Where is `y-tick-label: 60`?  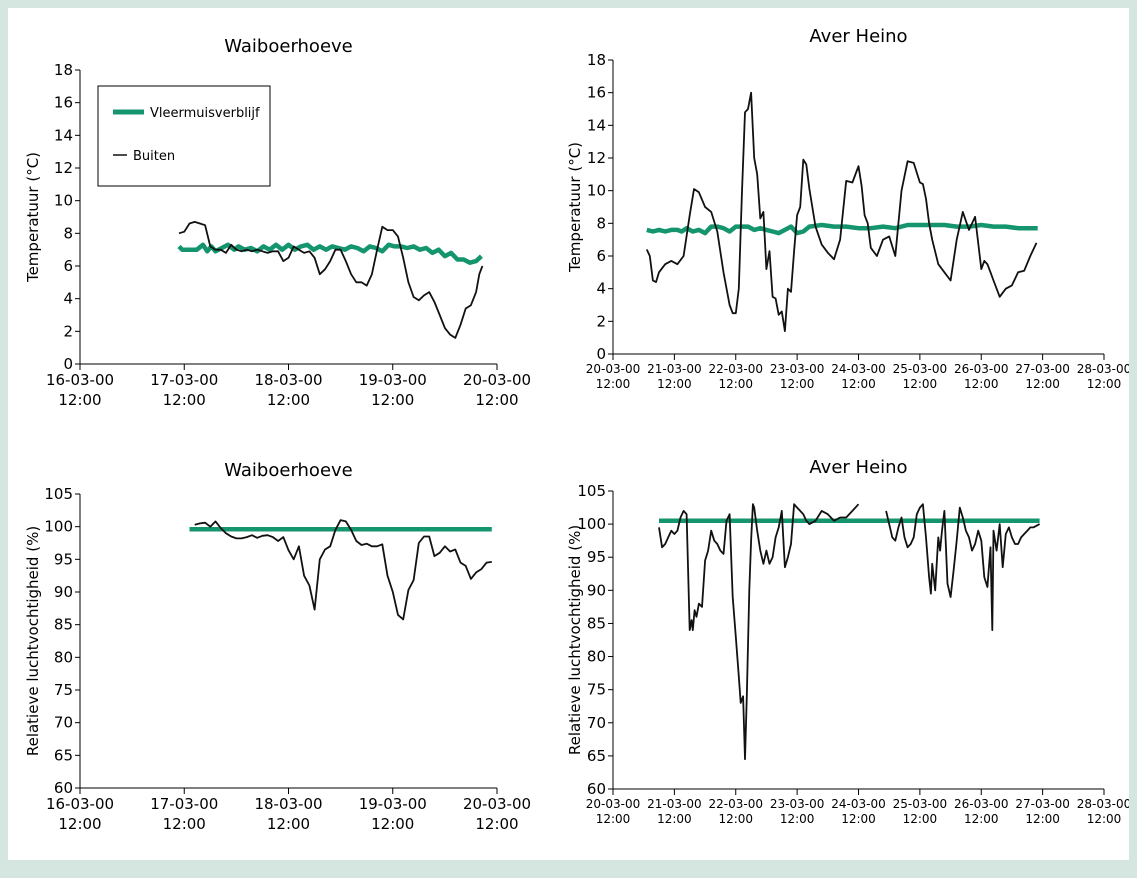 y-tick-label: 60 is located at coordinates (596, 789).